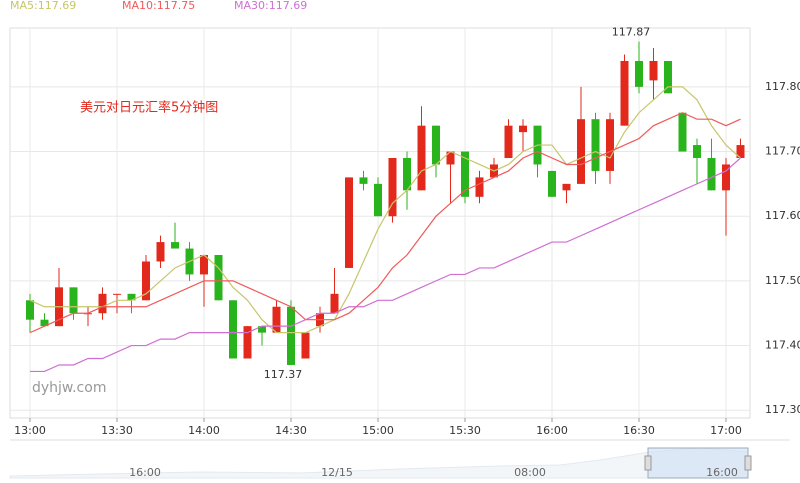  Describe the element at coordinates (782, 151) in the screenshot. I see `y-tick-label: 117.70` at that location.